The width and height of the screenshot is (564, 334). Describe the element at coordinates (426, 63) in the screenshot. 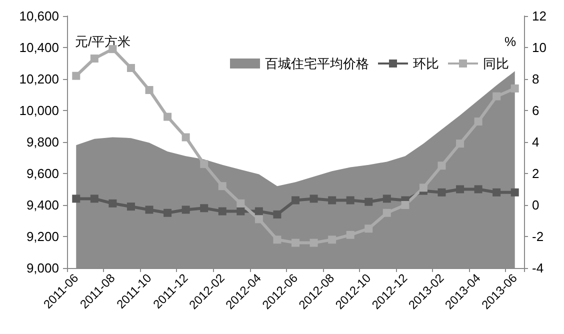

I see `legend-label: 环比` at that location.